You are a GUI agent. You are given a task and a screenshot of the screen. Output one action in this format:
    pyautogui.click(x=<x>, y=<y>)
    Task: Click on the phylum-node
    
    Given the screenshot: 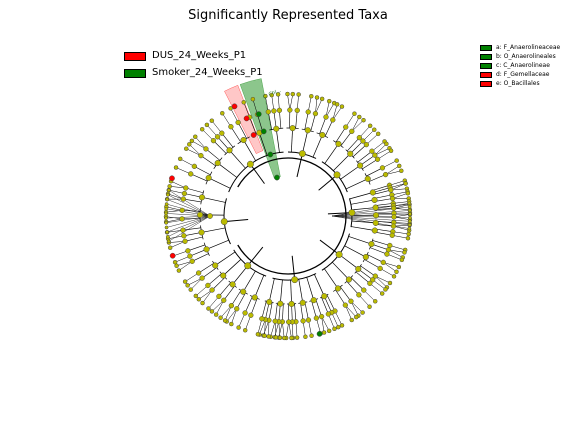 What is the action you would take?
    pyautogui.click(x=302, y=154)
    